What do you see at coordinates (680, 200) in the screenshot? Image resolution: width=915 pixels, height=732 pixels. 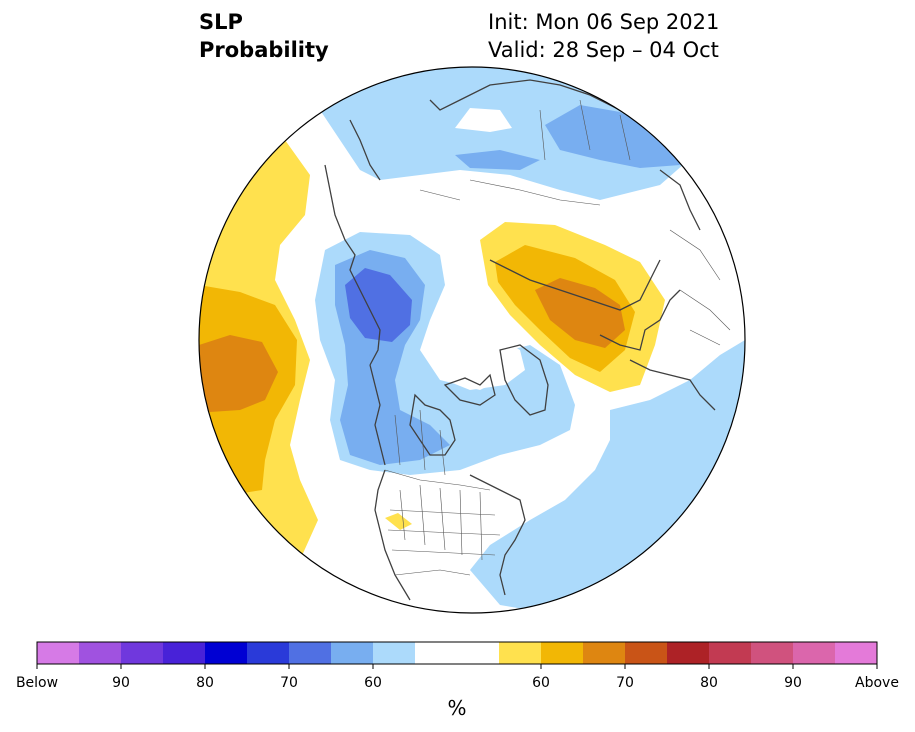 I see `coast-india` at bounding box center [680, 200].